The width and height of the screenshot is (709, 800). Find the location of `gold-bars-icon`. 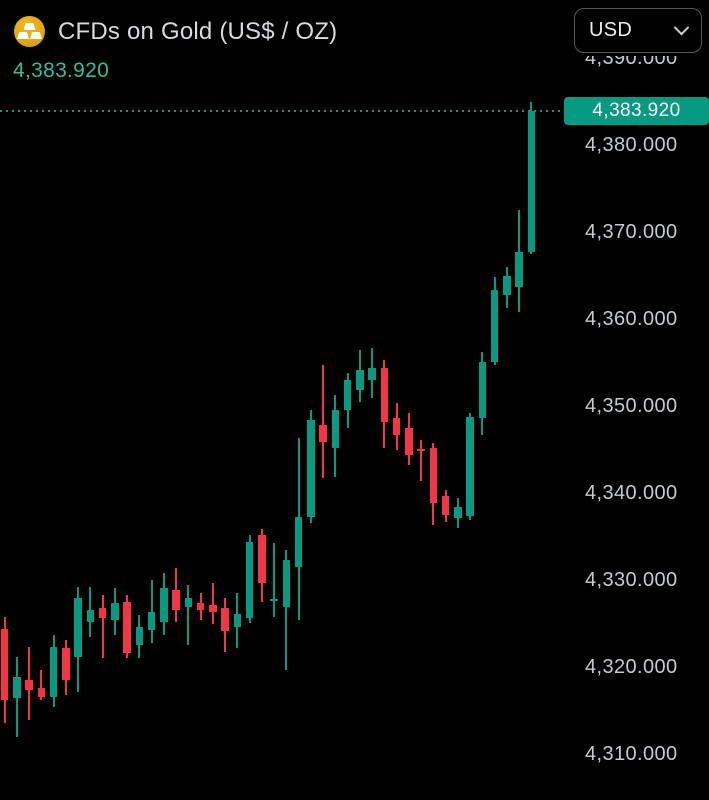

gold-bars-icon is located at coordinates (29, 31).